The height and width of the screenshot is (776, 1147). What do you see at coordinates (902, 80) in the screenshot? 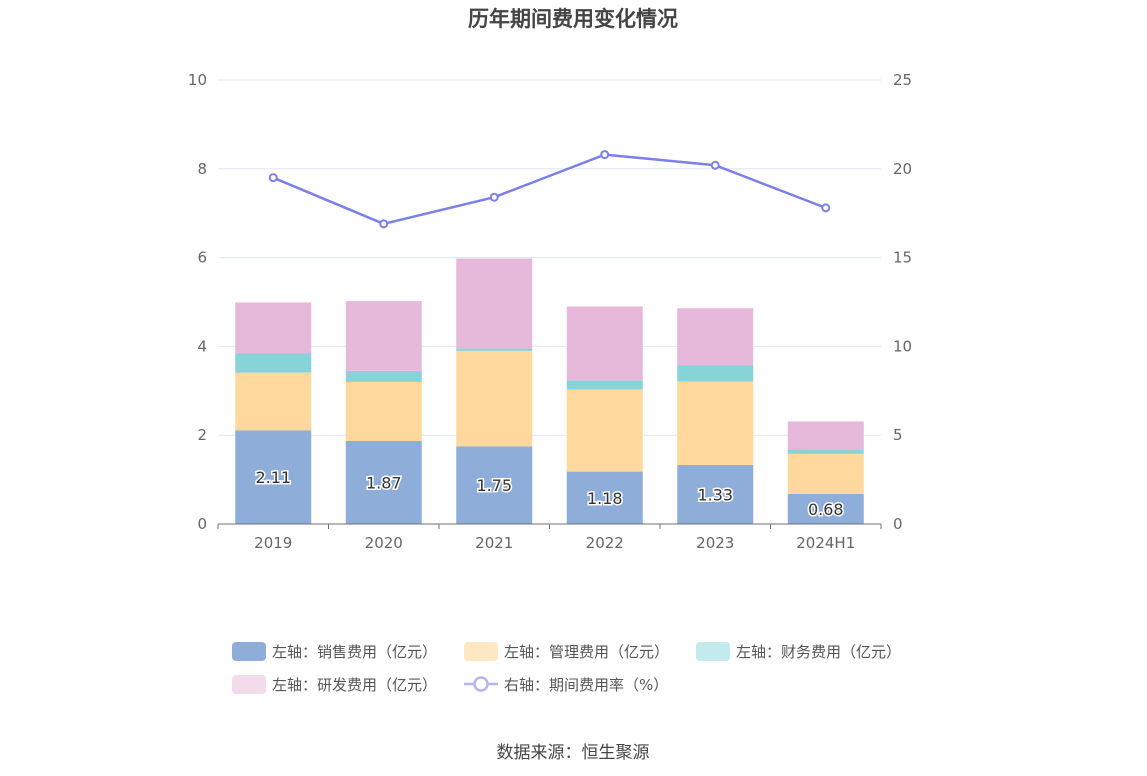
I see `right-tick-label: 25` at bounding box center [902, 80].